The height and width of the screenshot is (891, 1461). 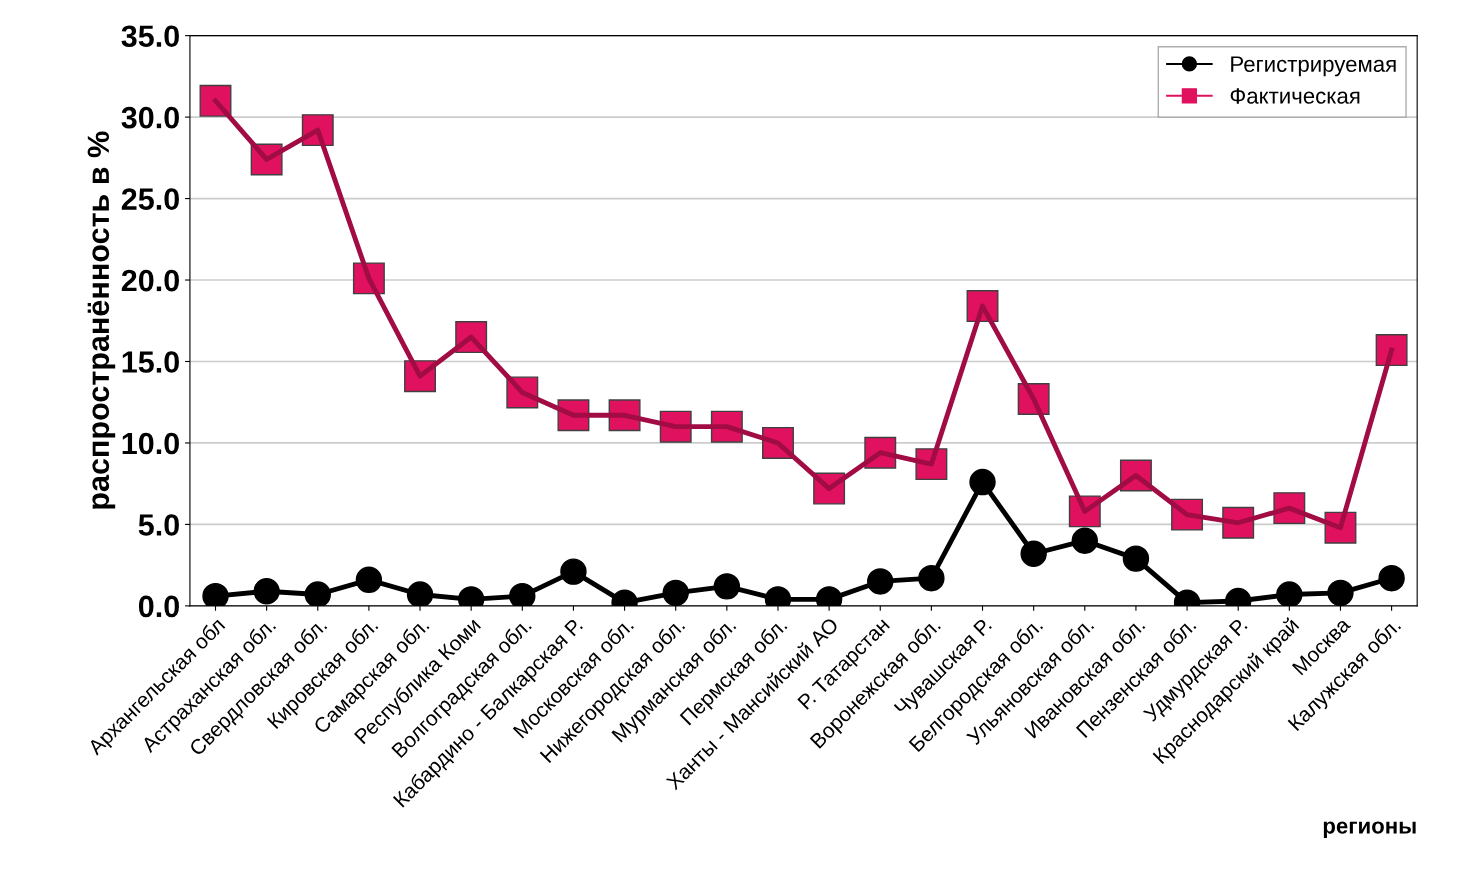 I want to click on y-tick-label: 0.0, so click(x=158, y=606).